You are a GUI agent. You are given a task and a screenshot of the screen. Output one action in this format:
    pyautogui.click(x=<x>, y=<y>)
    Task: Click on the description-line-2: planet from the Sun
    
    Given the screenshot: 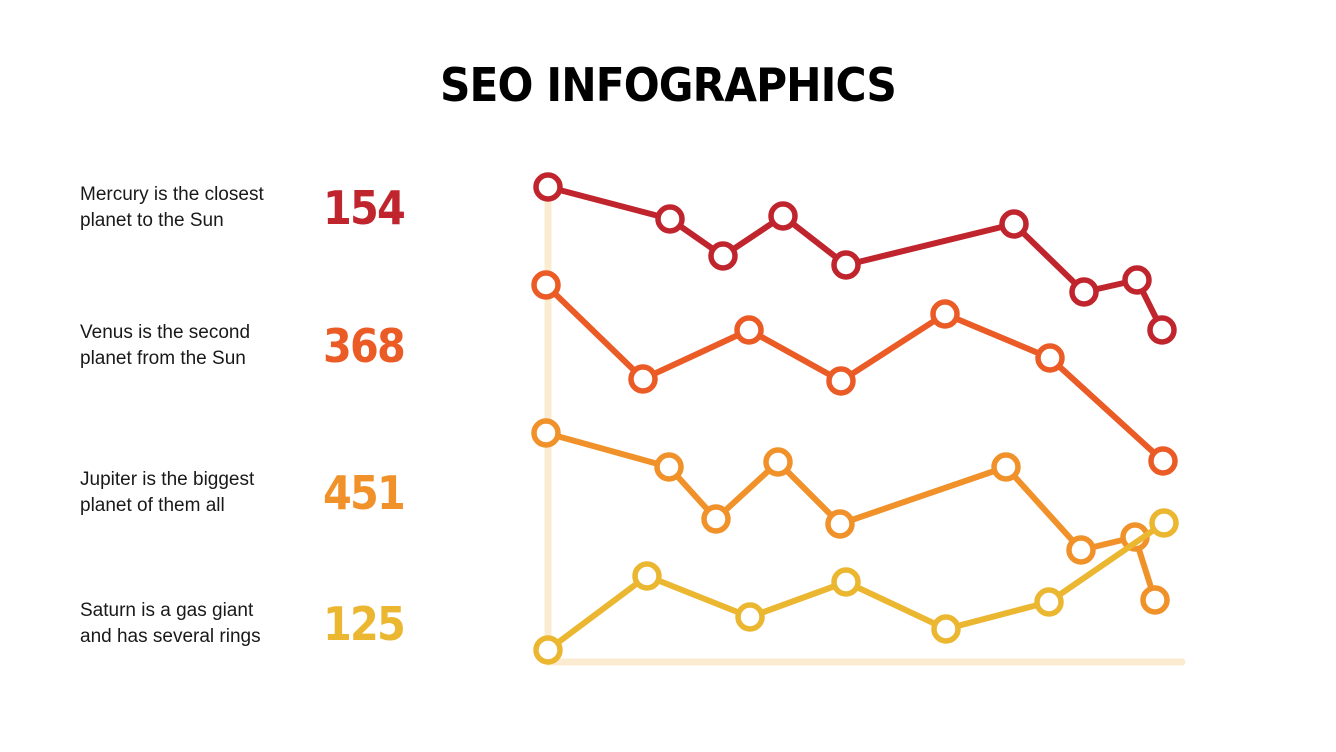 What is the action you would take?
    pyautogui.click(x=163, y=358)
    